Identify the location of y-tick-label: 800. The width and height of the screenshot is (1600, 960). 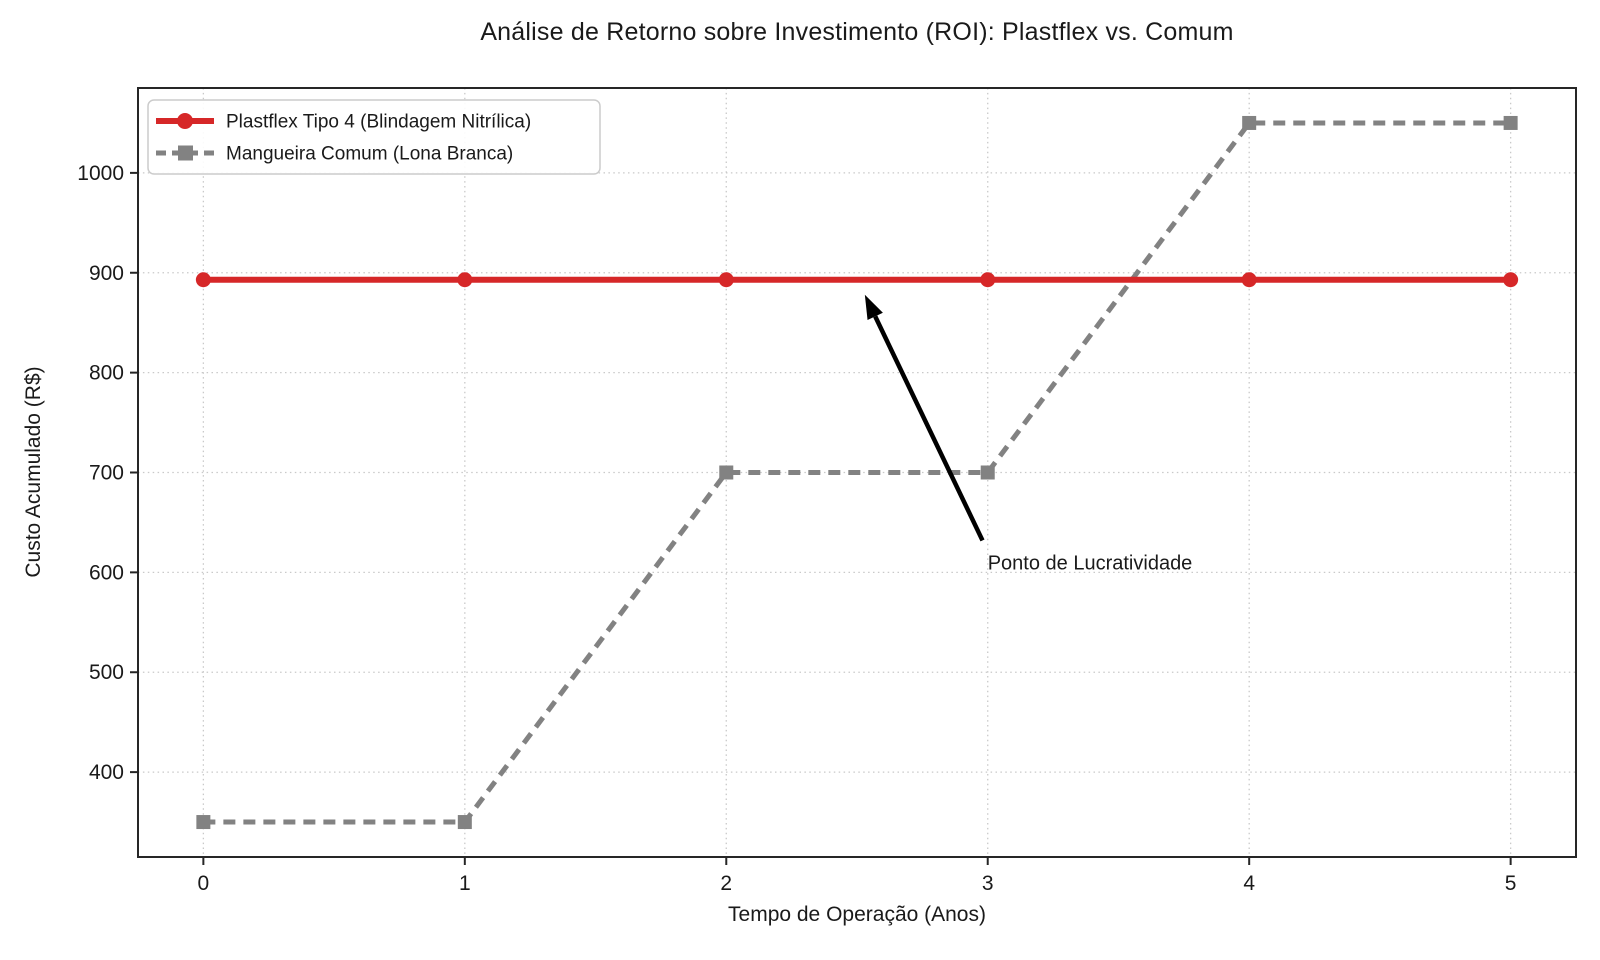
(106, 373).